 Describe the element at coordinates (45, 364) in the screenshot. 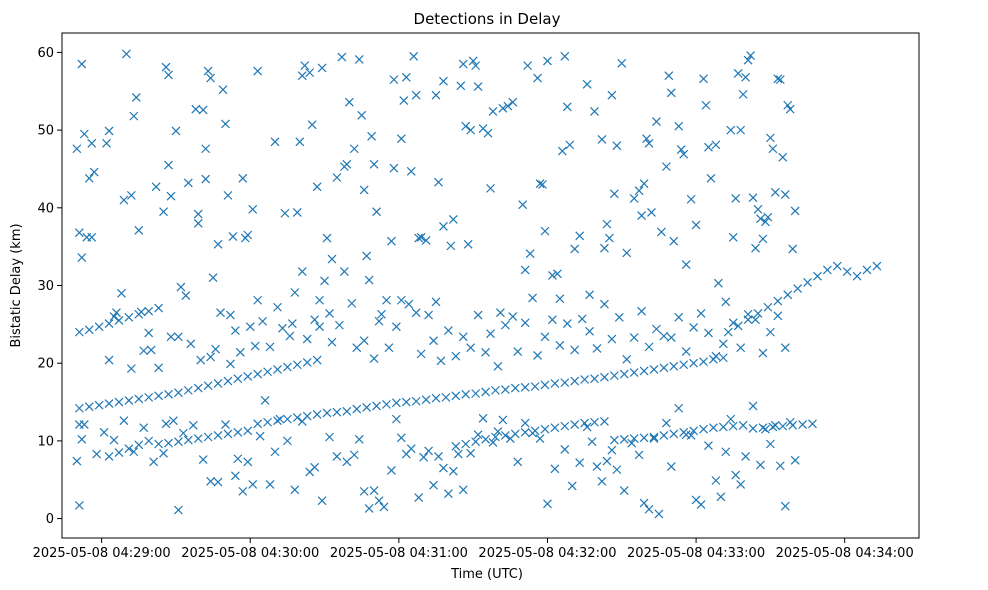

I see `y-tick-label: 20` at that location.